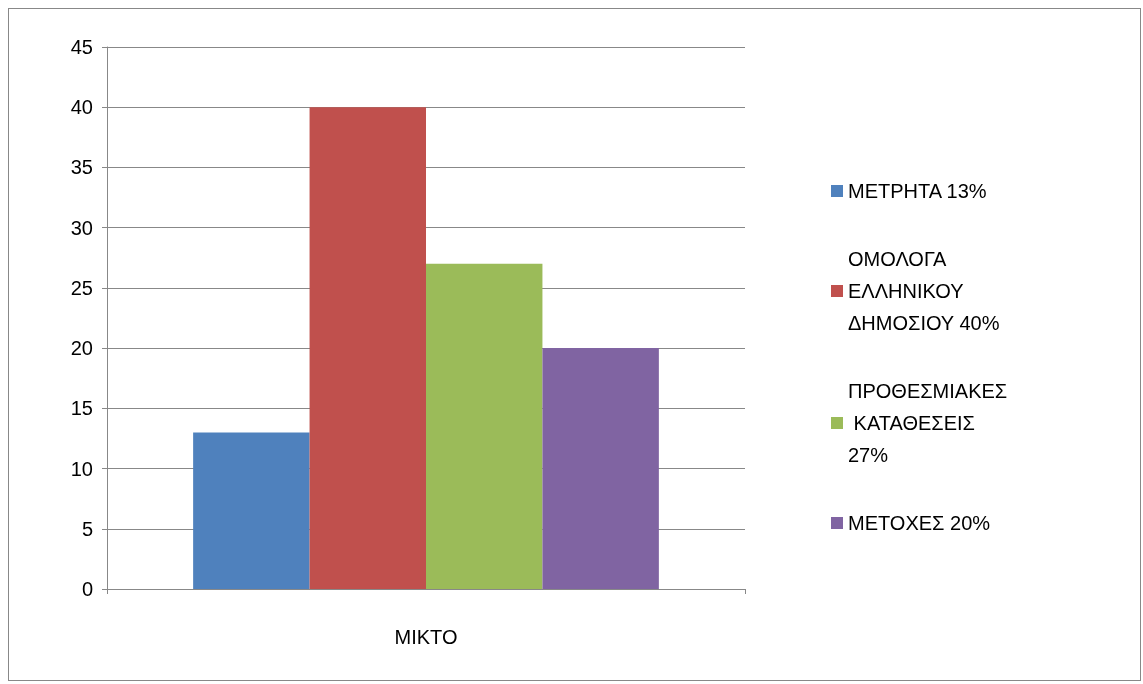 The width and height of the screenshot is (1143, 684). Describe the element at coordinates (81, 107) in the screenshot. I see `y-tick-label: 40` at that location.